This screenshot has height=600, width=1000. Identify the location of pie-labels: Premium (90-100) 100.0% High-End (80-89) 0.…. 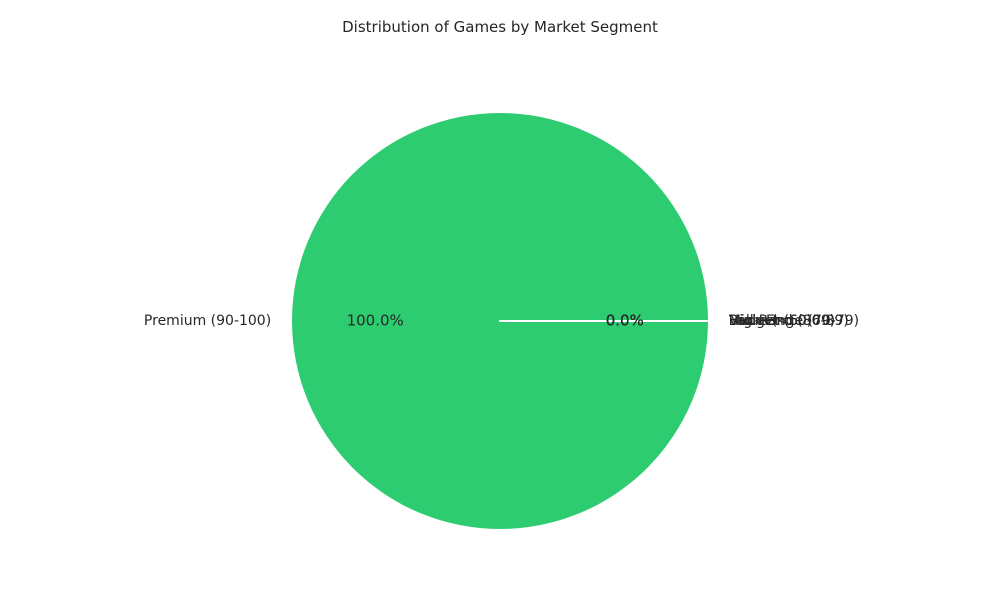
(501, 321).